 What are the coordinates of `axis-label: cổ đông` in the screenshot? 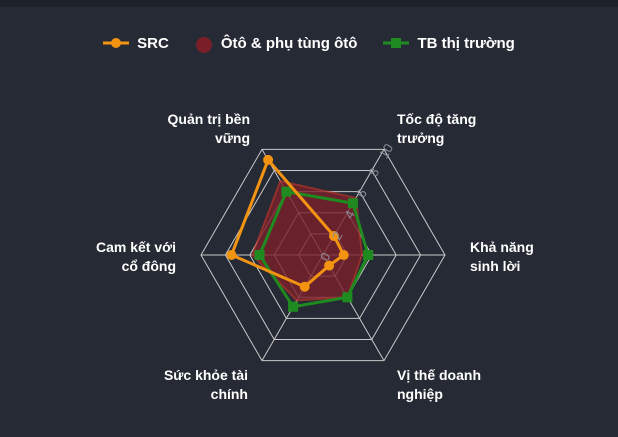 It's located at (149, 266).